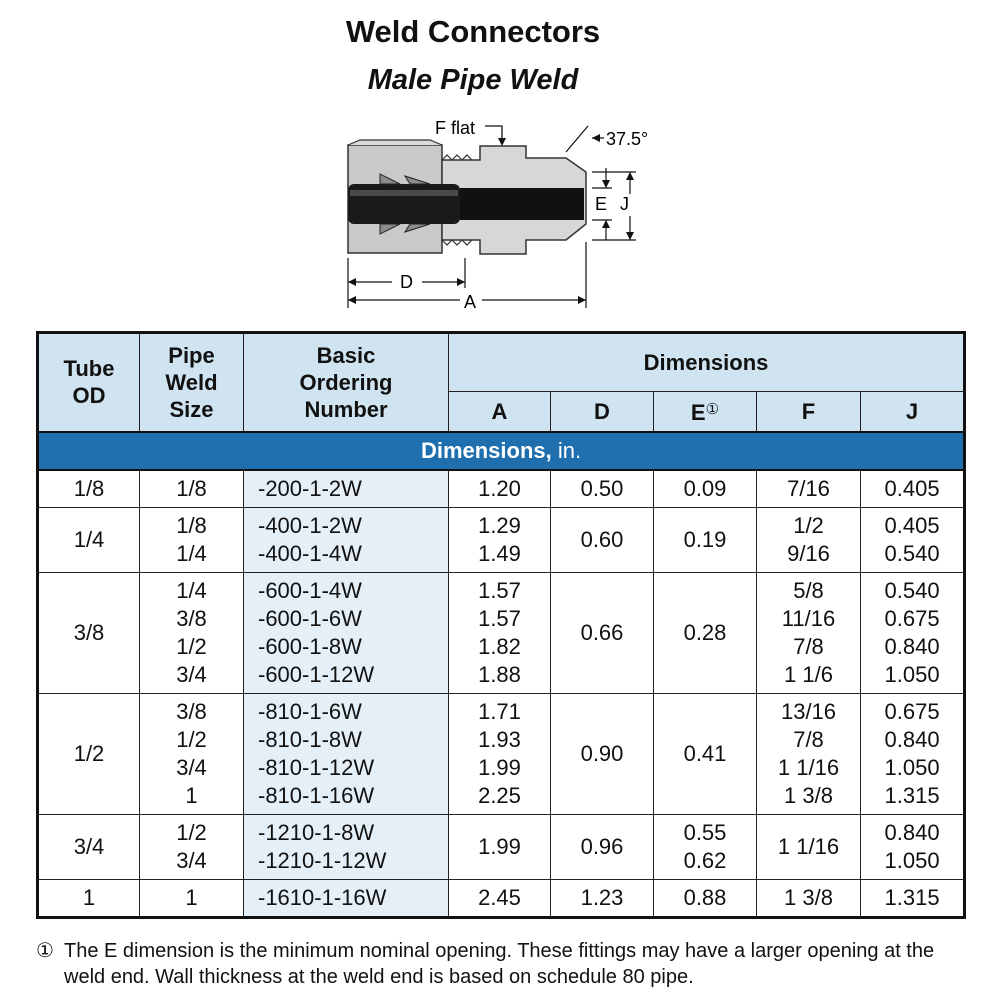 This screenshot has height=1000, width=1000. Describe the element at coordinates (191, 632) in the screenshot. I see `cell-pipe-weld-size: 1/4 3/8 1/2 3/4` at that location.